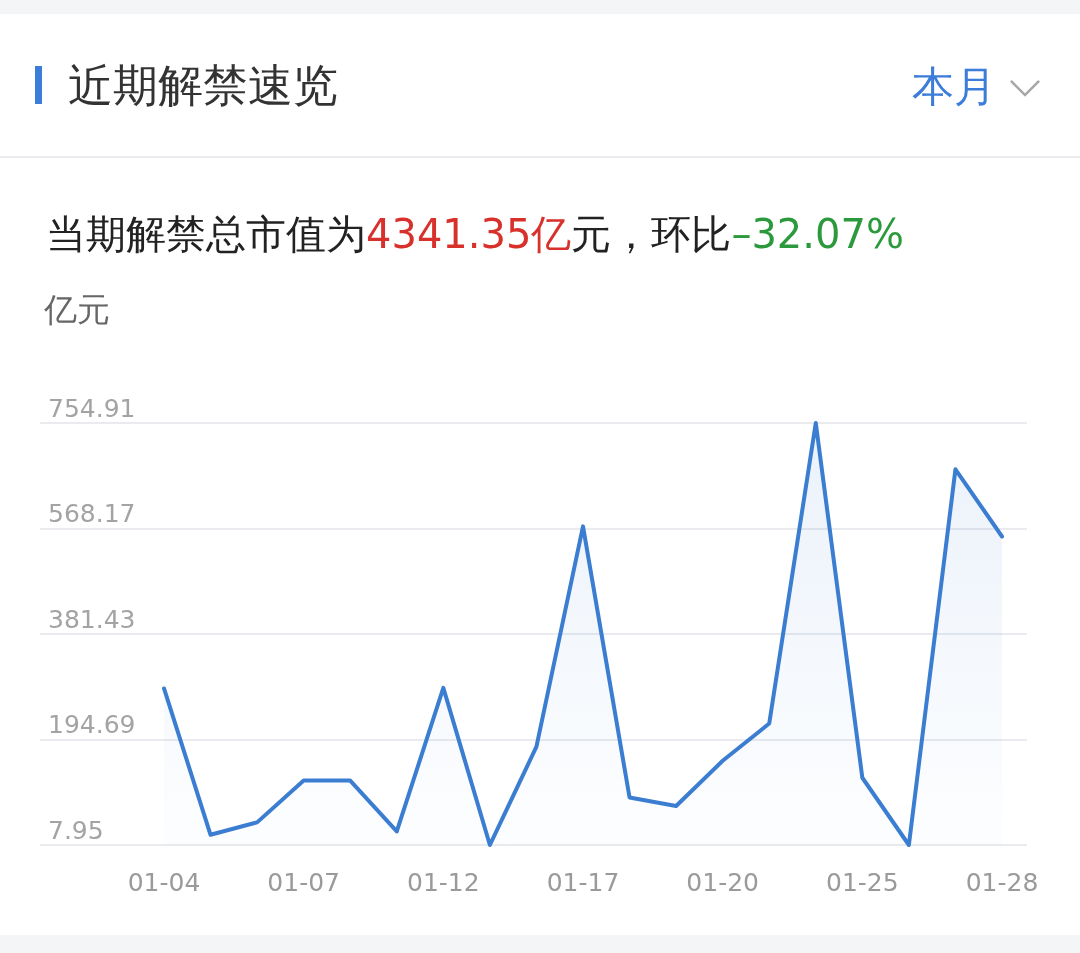  Describe the element at coordinates (954, 87) in the screenshot. I see `text: 本月` at that location.